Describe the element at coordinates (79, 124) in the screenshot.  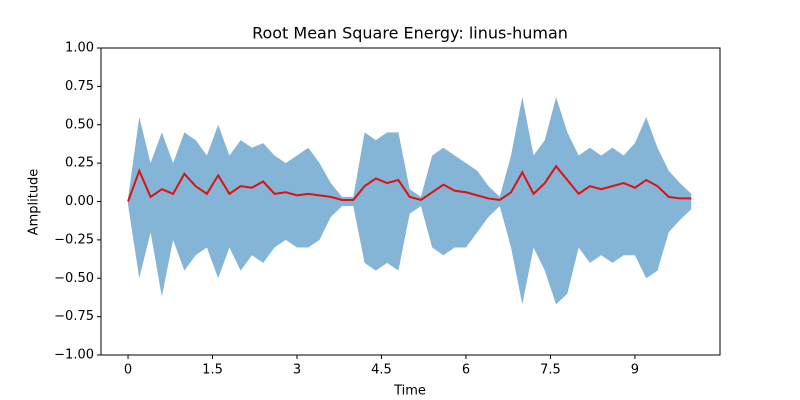
I see `y-tick-label: 0.50` at that location.